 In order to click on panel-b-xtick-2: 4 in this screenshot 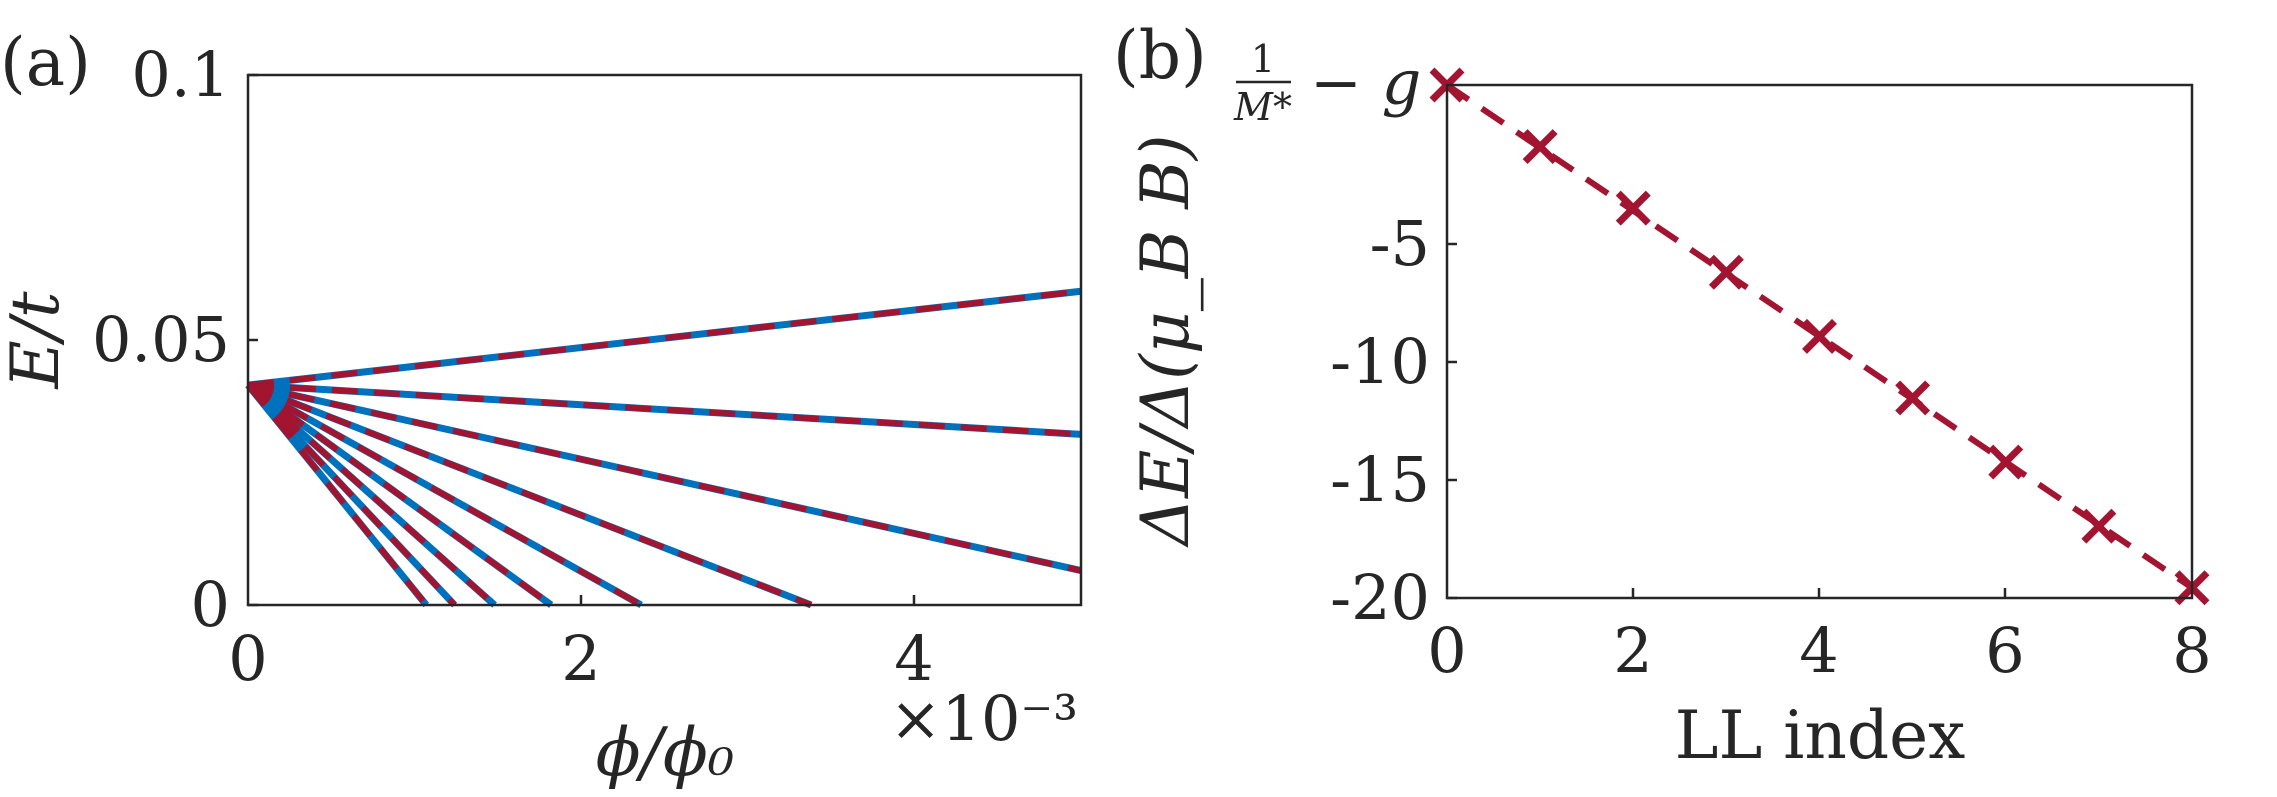, I will do `click(1818, 650)`.